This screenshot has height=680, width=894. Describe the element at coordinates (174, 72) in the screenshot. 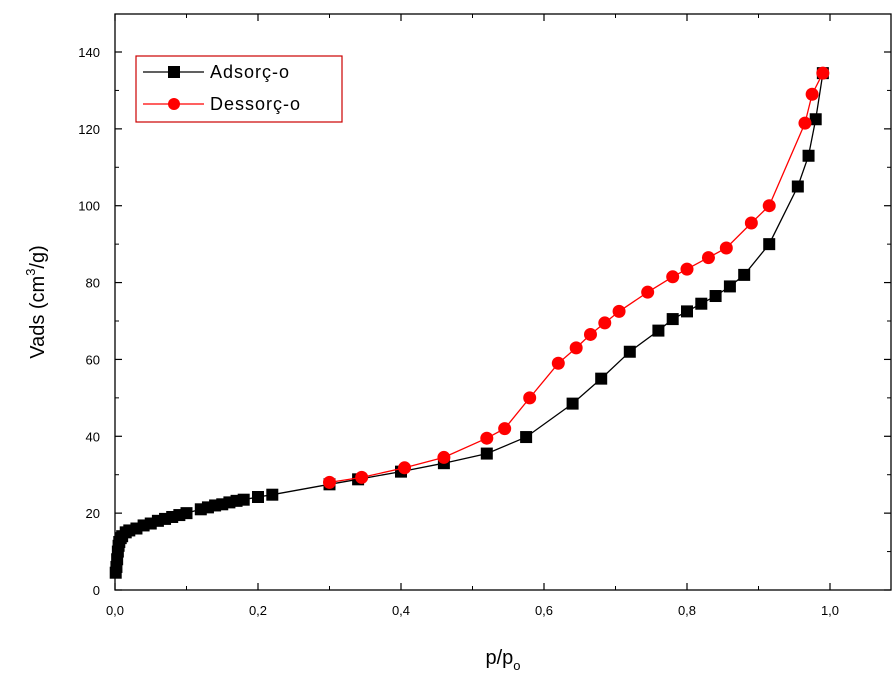

I see `legend-adsorcao-square-marker` at that location.